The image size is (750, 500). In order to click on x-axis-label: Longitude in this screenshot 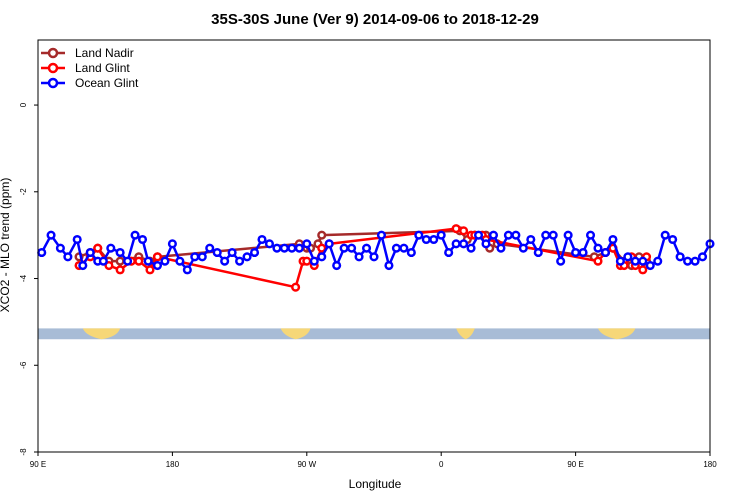, I will do `click(375, 484)`.